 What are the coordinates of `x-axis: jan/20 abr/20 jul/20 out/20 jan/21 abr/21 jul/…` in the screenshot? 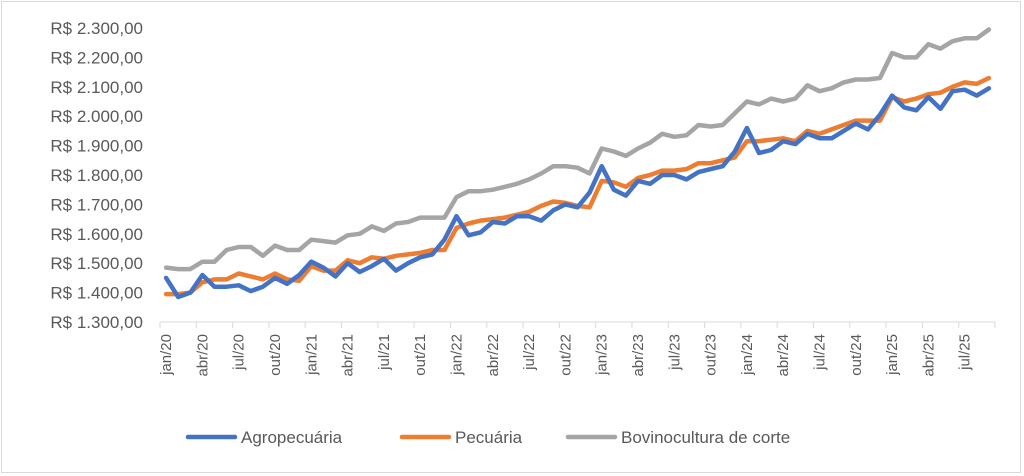 It's located at (577, 349).